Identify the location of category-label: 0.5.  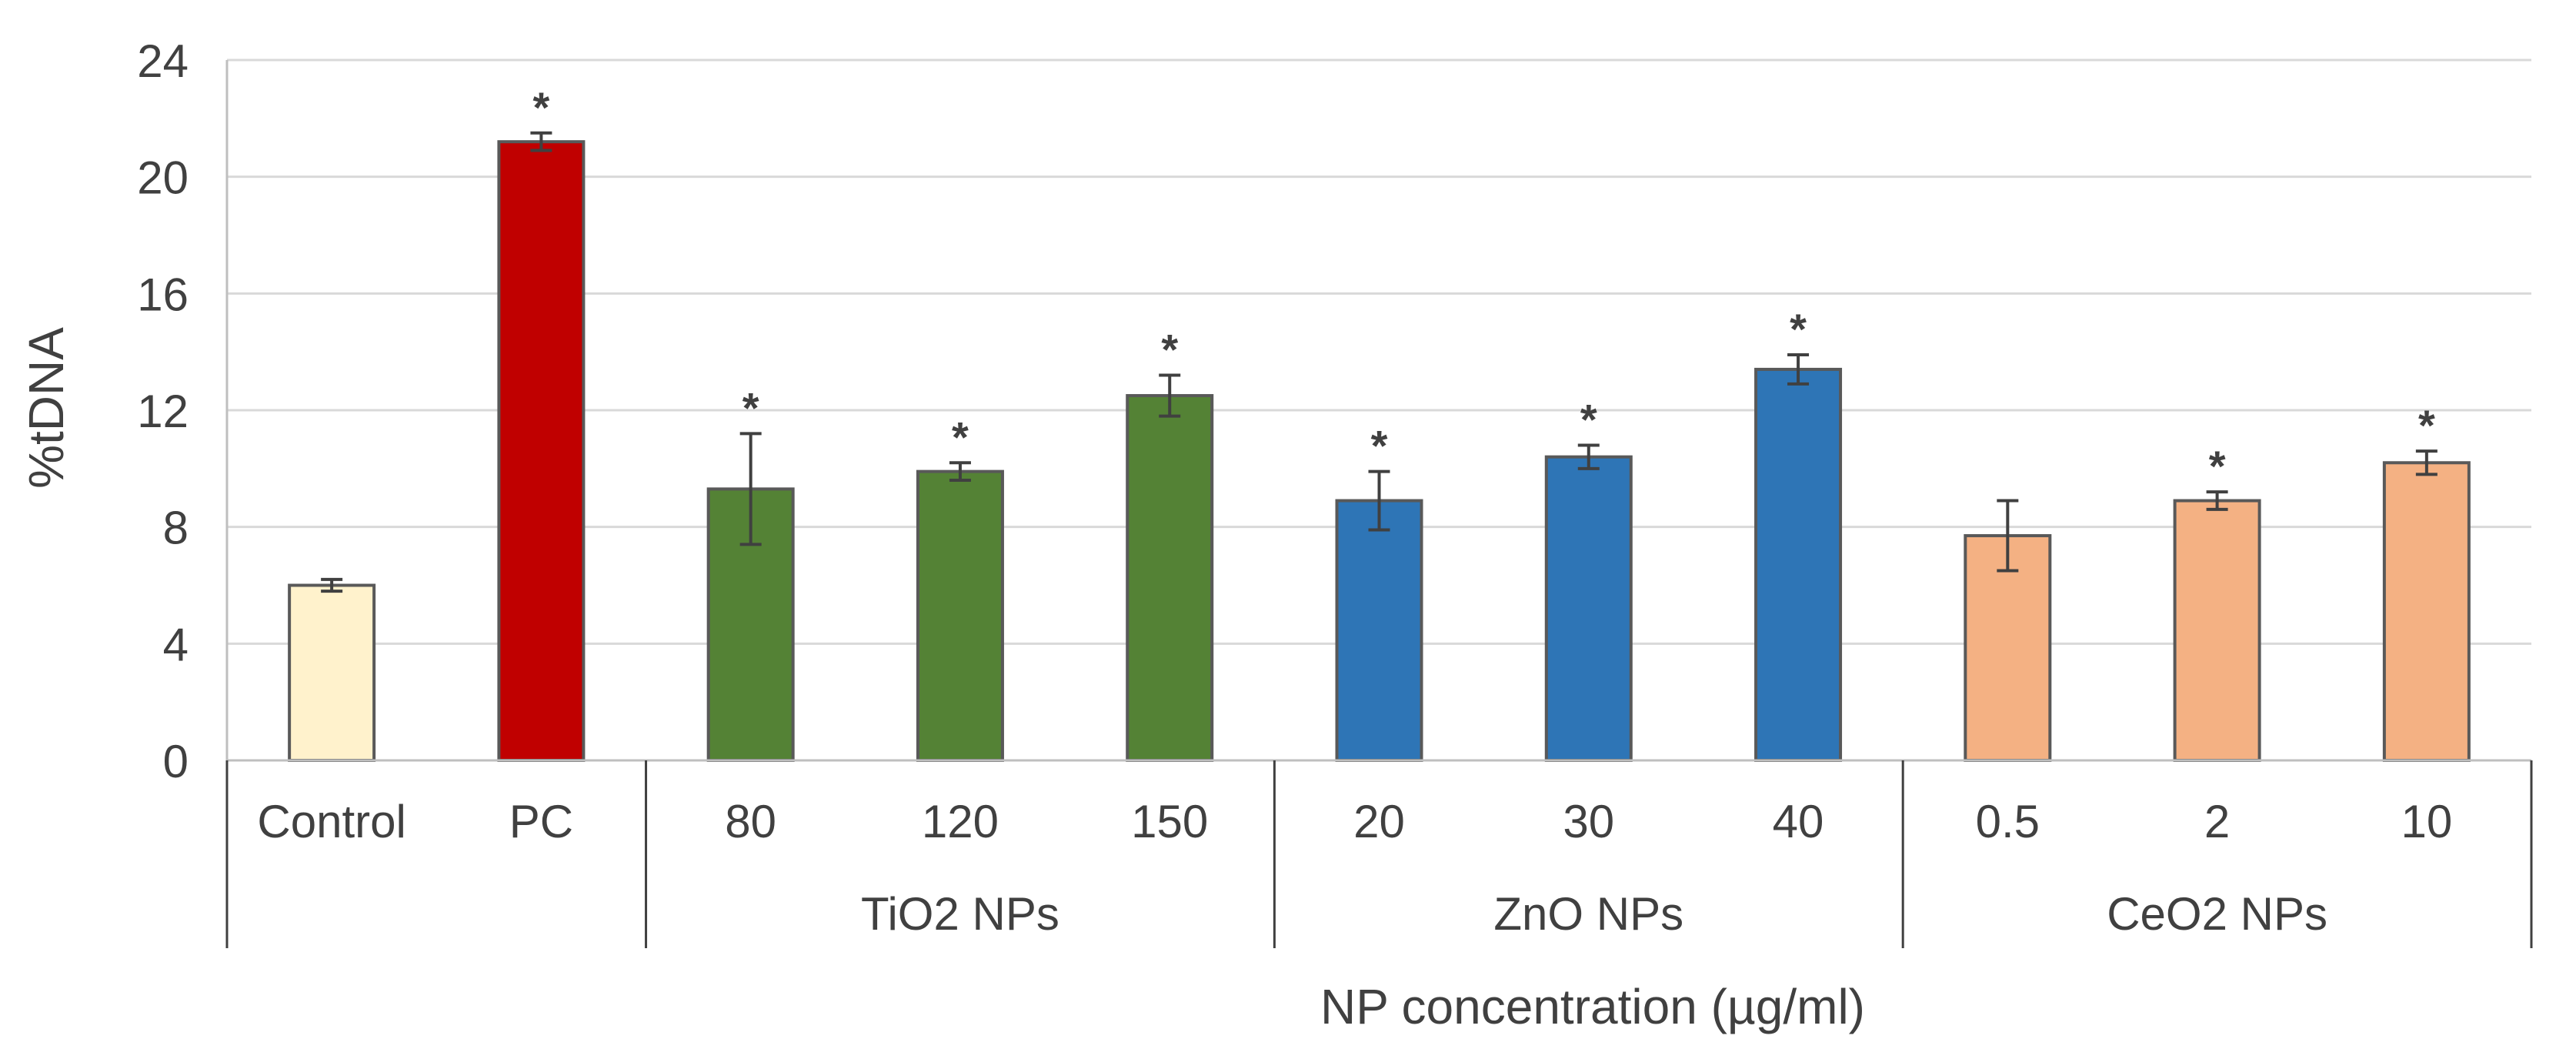
(2008, 821).